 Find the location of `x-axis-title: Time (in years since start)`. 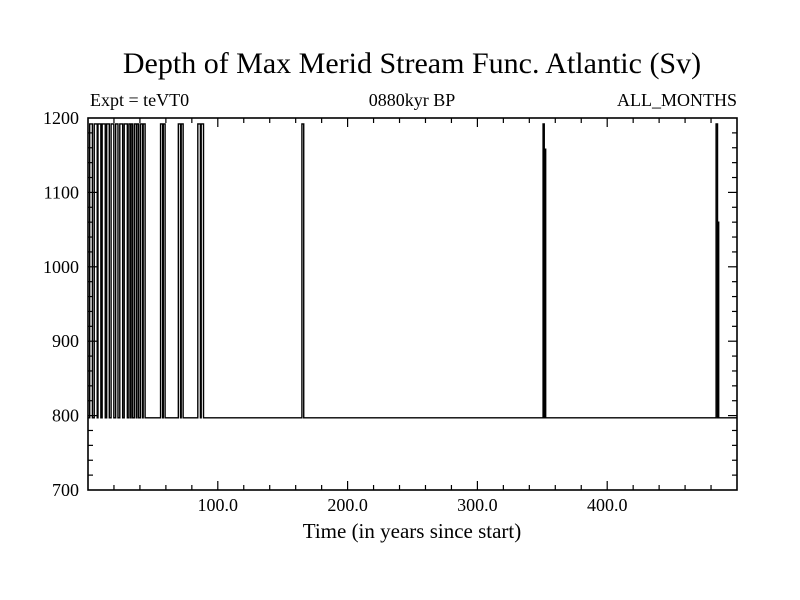

x-axis-title: Time (in years since start) is located at coordinates (412, 531).